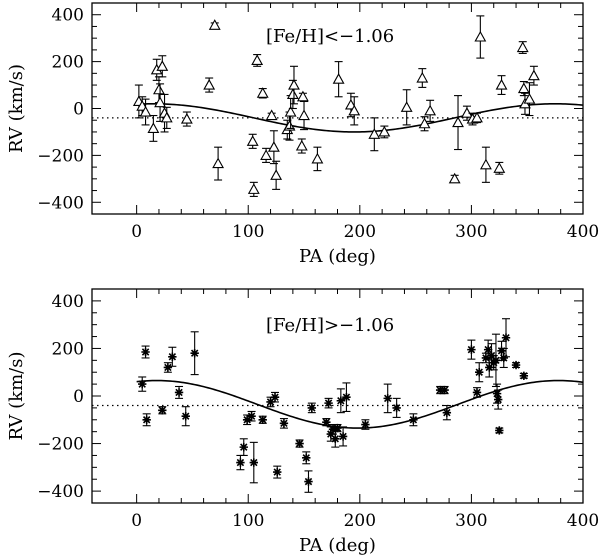 The width and height of the screenshot is (602, 558). Describe the element at coordinates (337, 545) in the screenshot. I see `x-axis-label: PA (deg)` at that location.